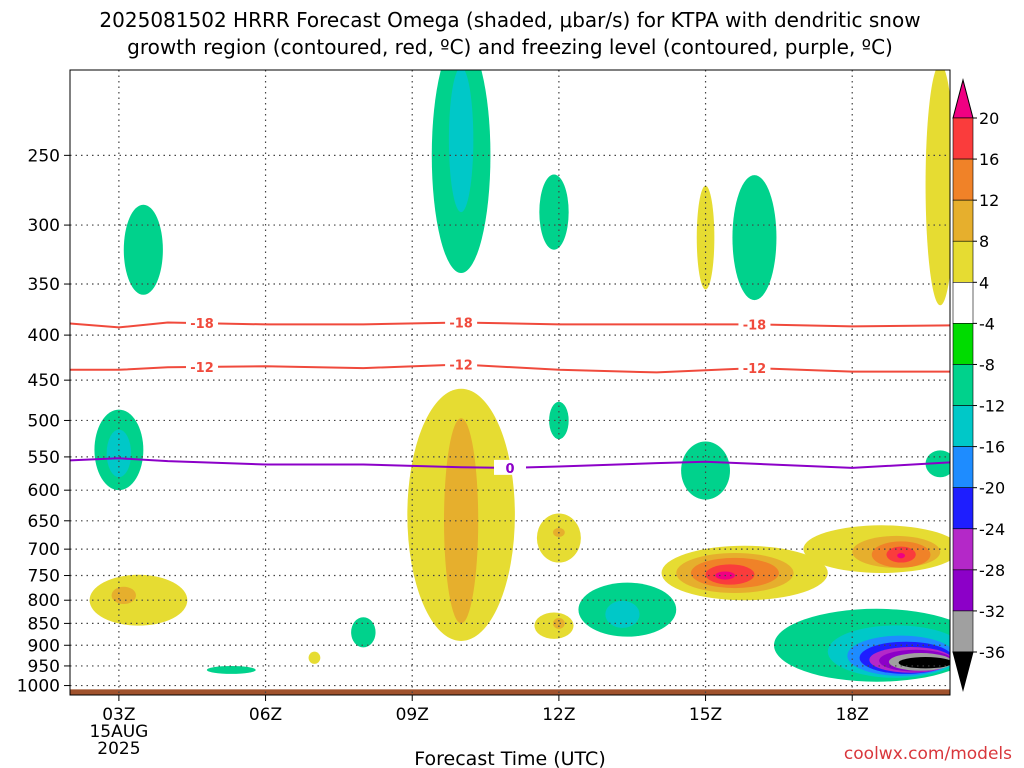 Image resolution: width=1024 pixels, height=768 pixels. What do you see at coordinates (978, 385) in the screenshot?
I see `colorbar: 20 16 12 8 4 -4 -8 -12 -16 -20 -24 -28 -32 -36` at bounding box center [978, 385].